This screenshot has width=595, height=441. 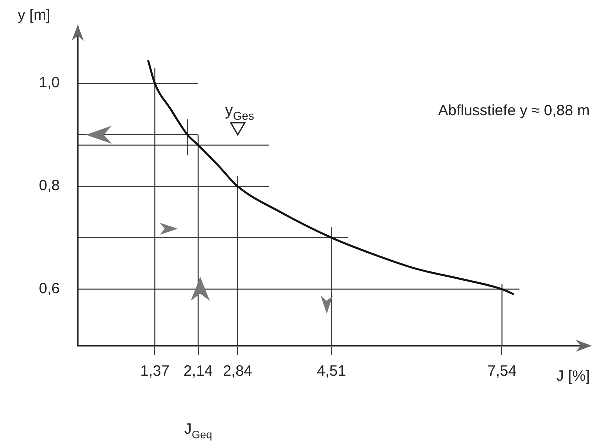 What do you see at coordinates (155, 371) in the screenshot?
I see `x-tick-label: 1,37` at bounding box center [155, 371].